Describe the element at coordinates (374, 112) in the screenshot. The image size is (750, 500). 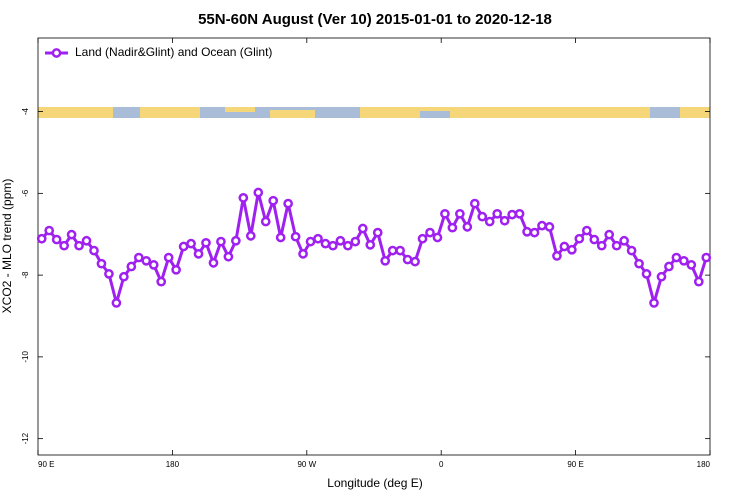
I see `map-strip` at that location.